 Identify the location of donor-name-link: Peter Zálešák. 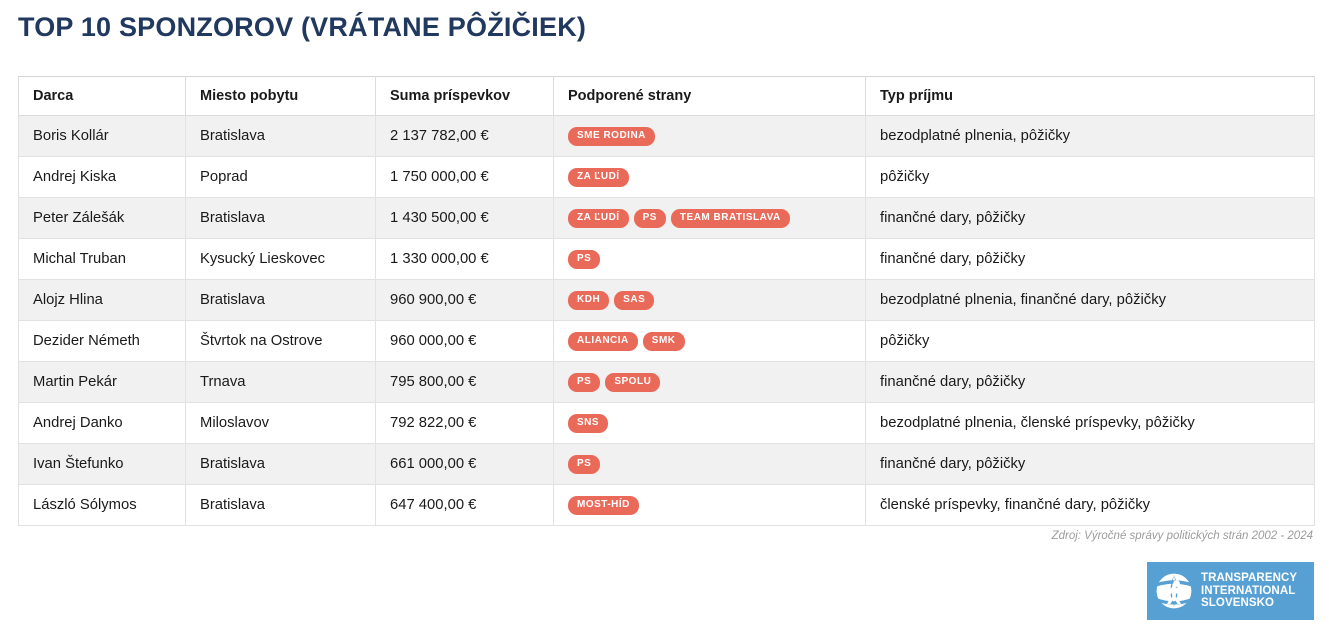
(102, 218).